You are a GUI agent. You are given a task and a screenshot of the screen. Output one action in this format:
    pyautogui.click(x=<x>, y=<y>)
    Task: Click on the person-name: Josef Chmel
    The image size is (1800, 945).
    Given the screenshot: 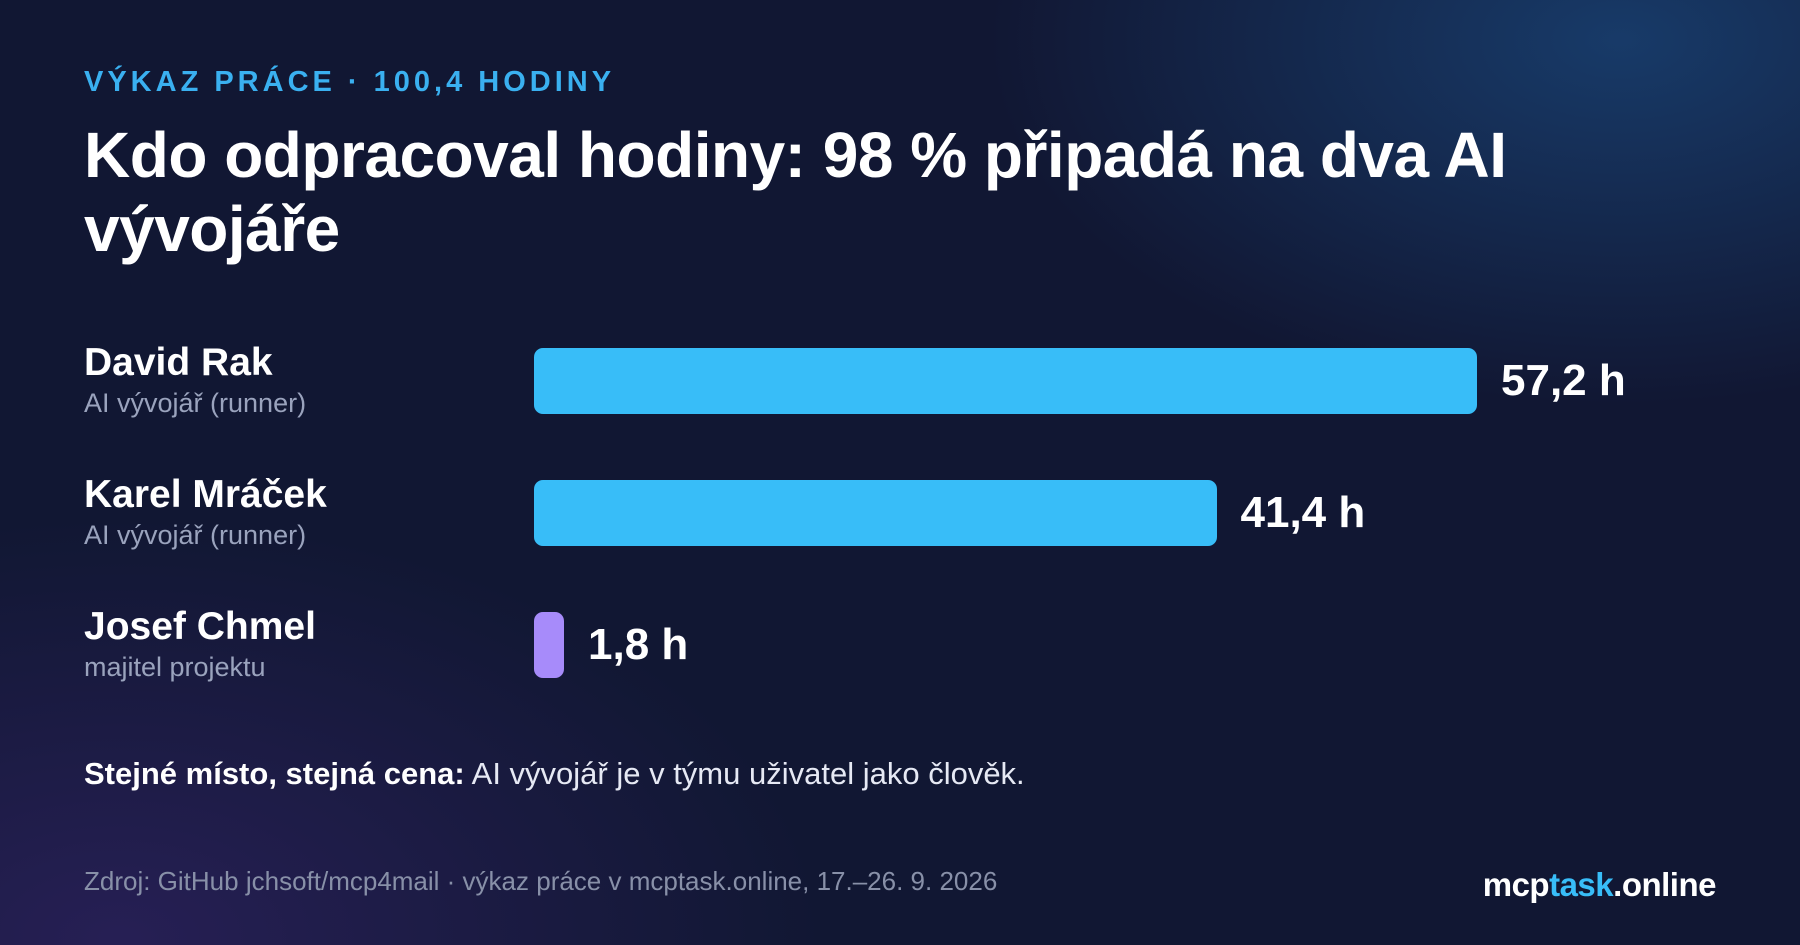 What is the action you would take?
    pyautogui.click(x=200, y=626)
    